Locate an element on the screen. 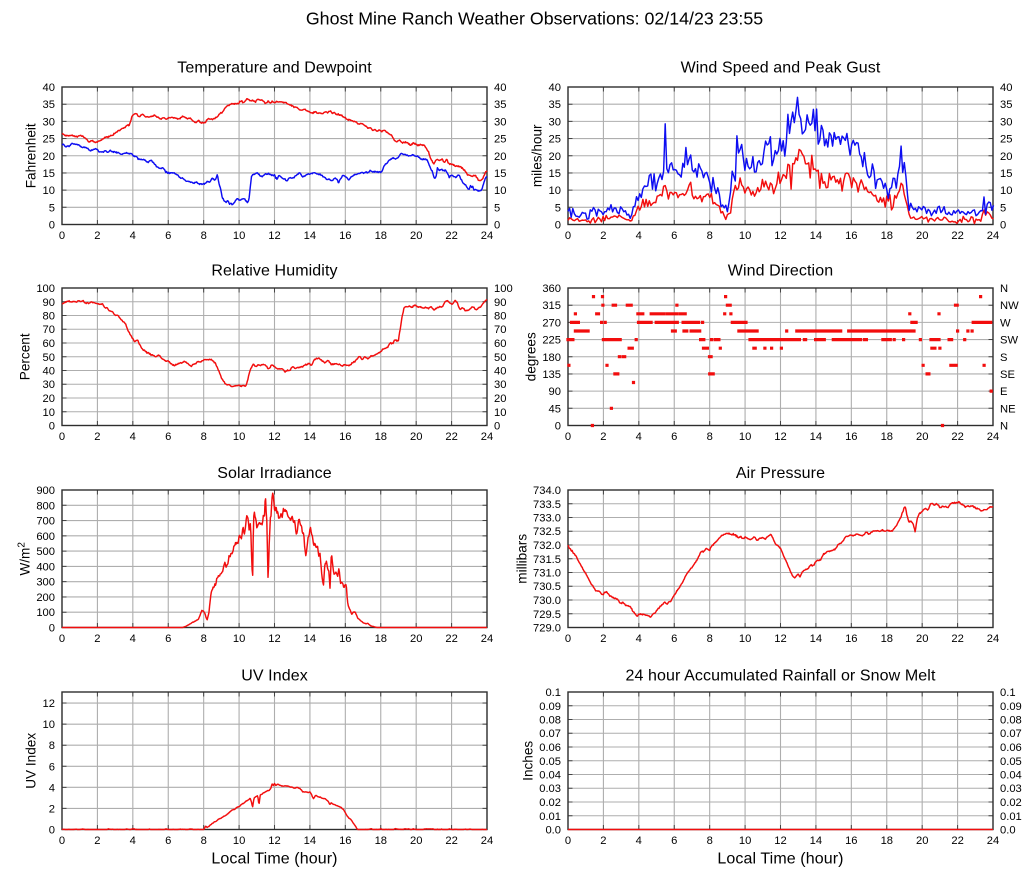 The image size is (1027, 878). svg-text: 700 is located at coordinates (45, 522).